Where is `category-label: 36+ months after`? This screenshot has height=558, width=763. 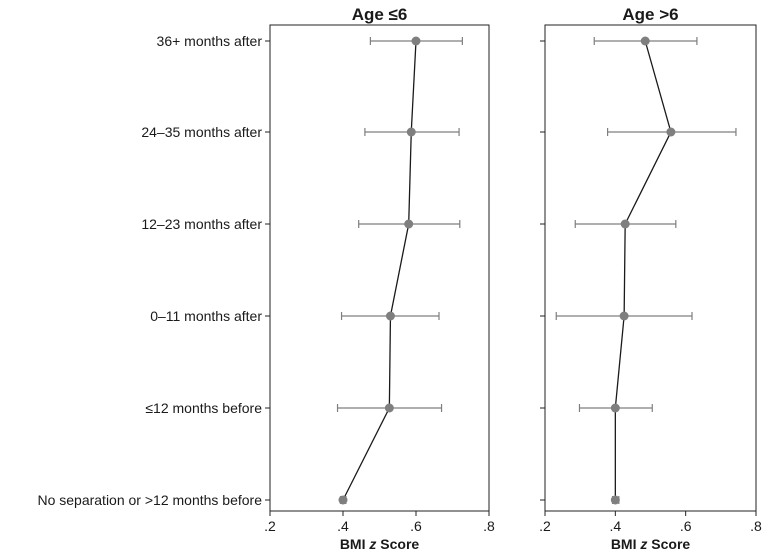 category-label: 36+ months after is located at coordinates (210, 41).